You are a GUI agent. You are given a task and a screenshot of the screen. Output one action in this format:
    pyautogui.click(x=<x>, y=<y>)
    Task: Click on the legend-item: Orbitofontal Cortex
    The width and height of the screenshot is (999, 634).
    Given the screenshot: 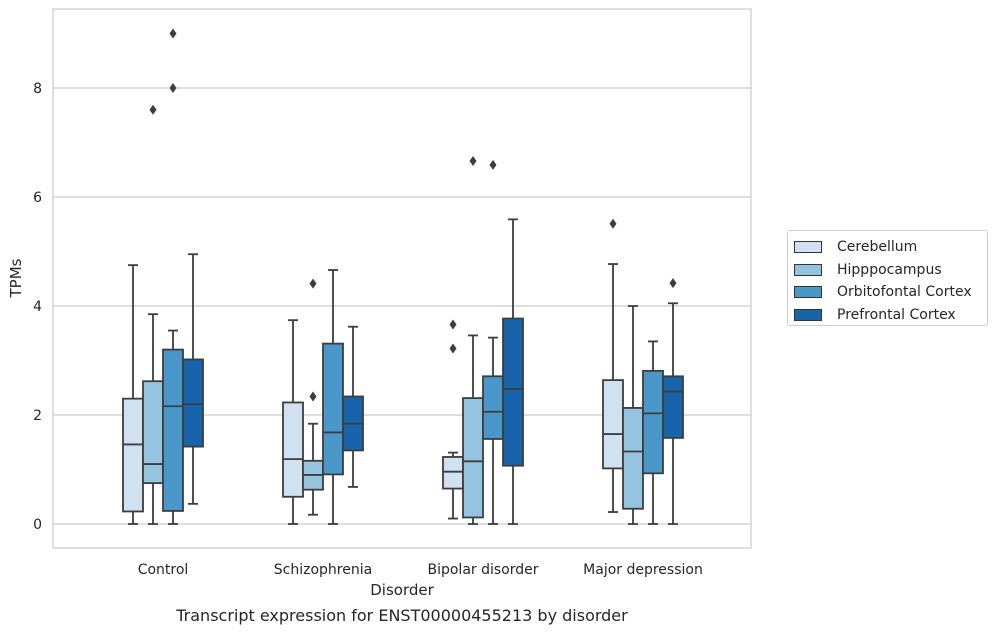 What is the action you would take?
    pyautogui.click(x=890, y=292)
    